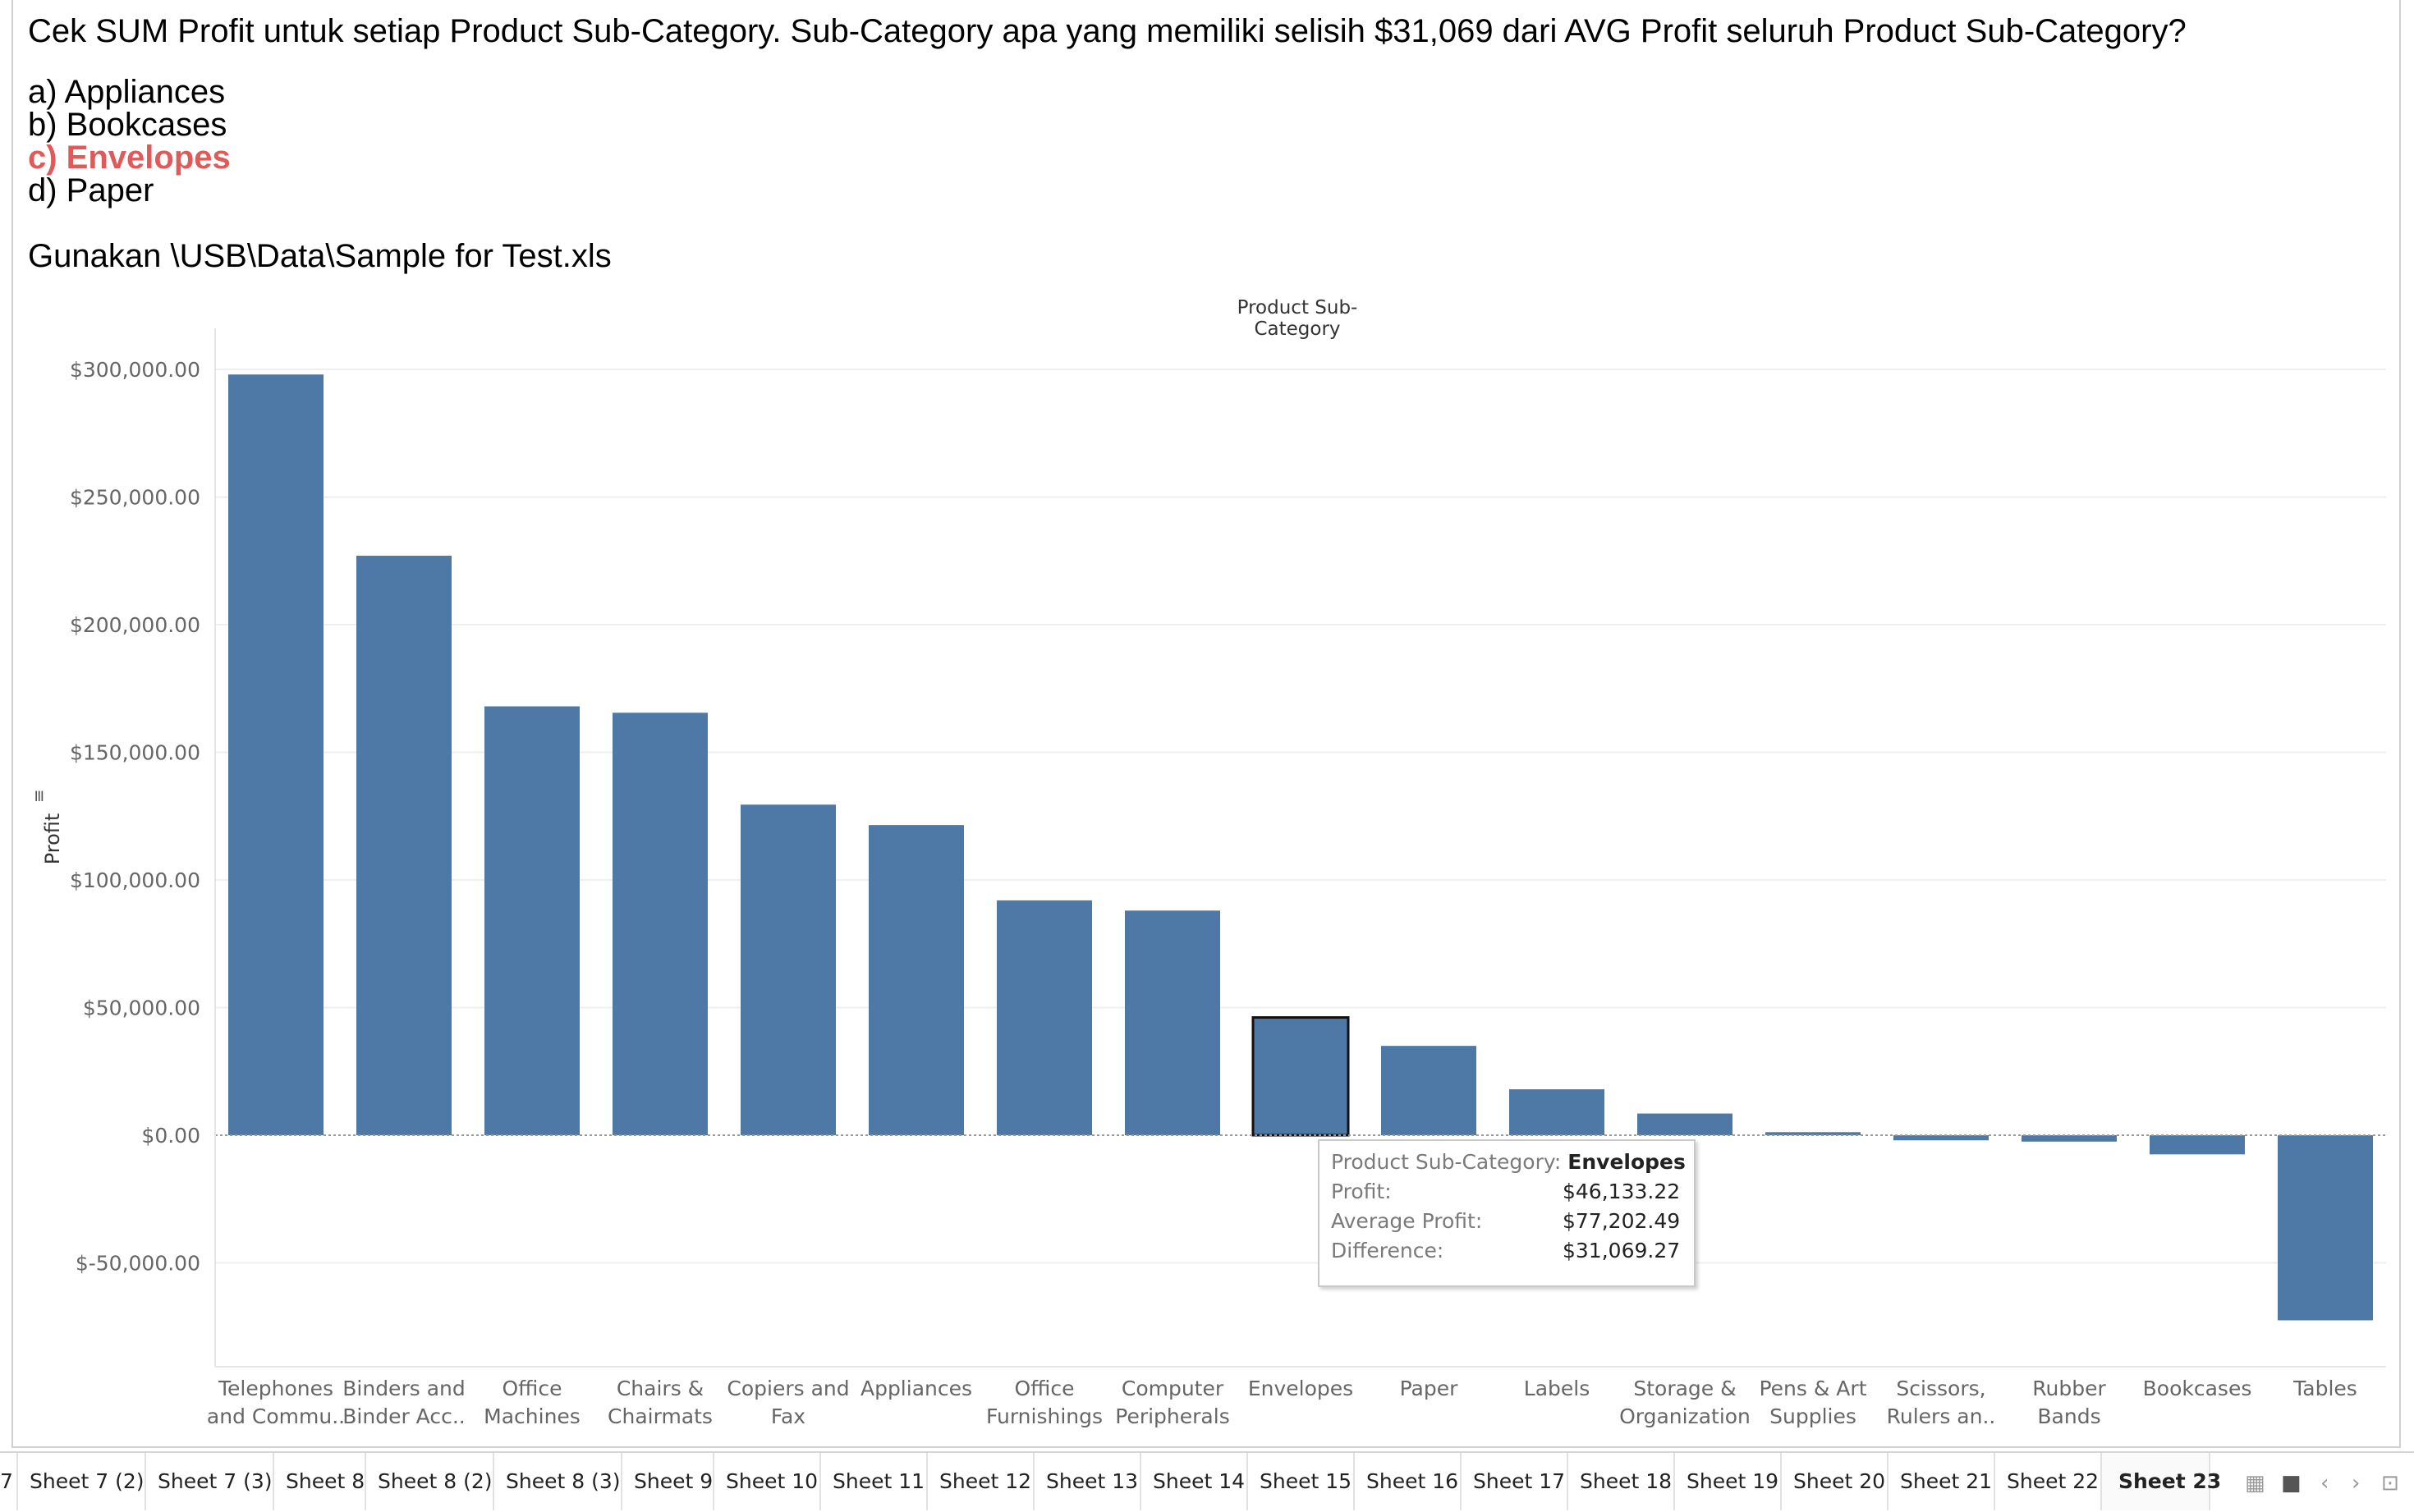 This screenshot has height=1512, width=2414. Describe the element at coordinates (982, 1481) in the screenshot. I see `sheet-tab: Sheet 12` at that location.